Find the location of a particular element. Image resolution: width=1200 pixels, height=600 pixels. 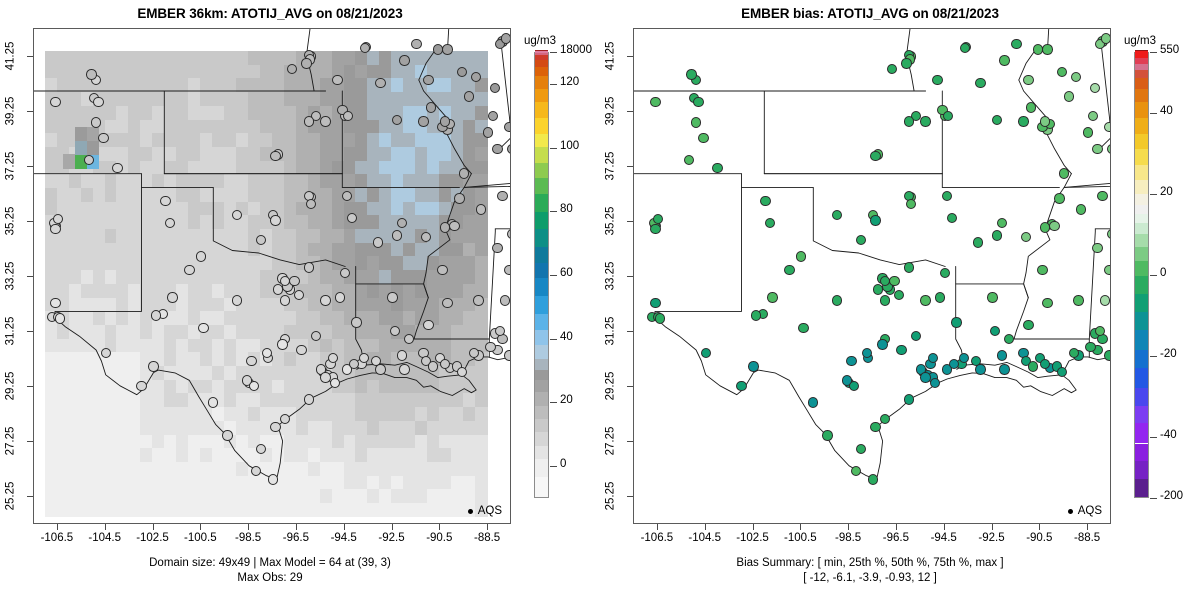

x-tick-label: -88.5 is located at coordinates (487, 538).